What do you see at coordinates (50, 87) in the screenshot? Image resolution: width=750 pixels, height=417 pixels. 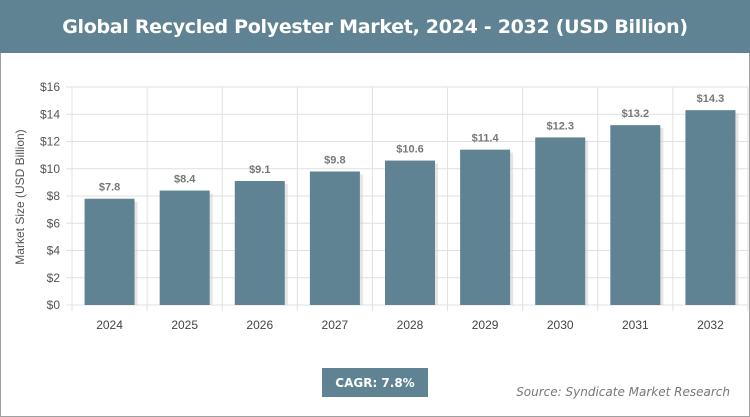 I see `y-tick-label: $16` at bounding box center [50, 87].